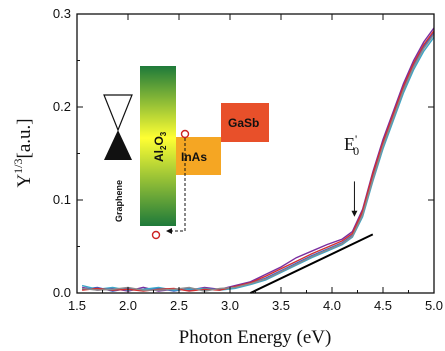 This screenshot has width=445, height=351. Describe the element at coordinates (62, 292) in the screenshot. I see `y-tick-label: 0.0` at that location.